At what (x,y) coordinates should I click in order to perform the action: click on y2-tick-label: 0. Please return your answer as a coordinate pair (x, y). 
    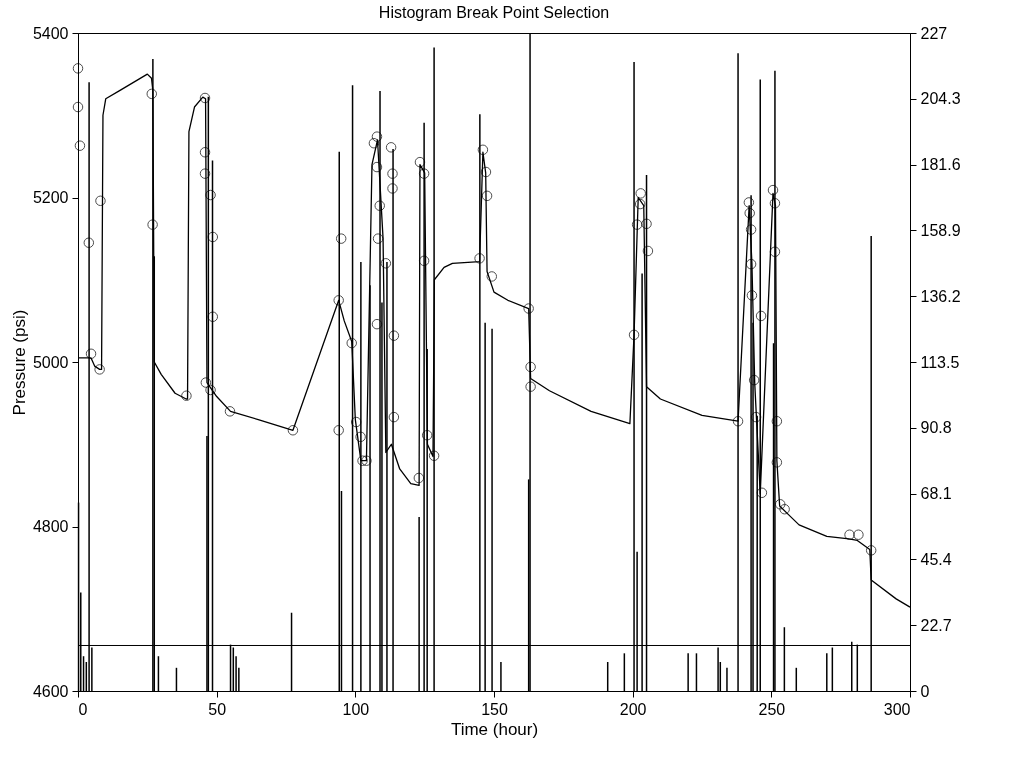
    Looking at the image, I should click on (925, 691).